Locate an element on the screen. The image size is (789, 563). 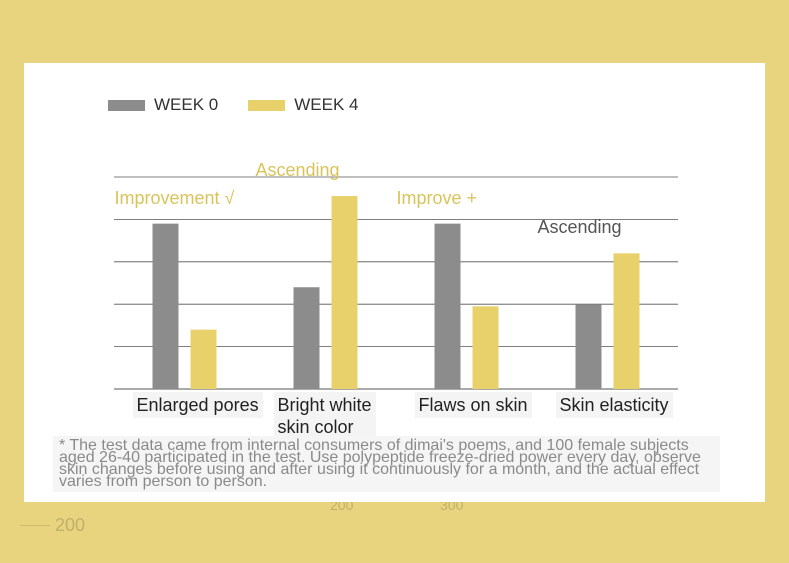
annotation-label: Improve + is located at coordinates (437, 197).